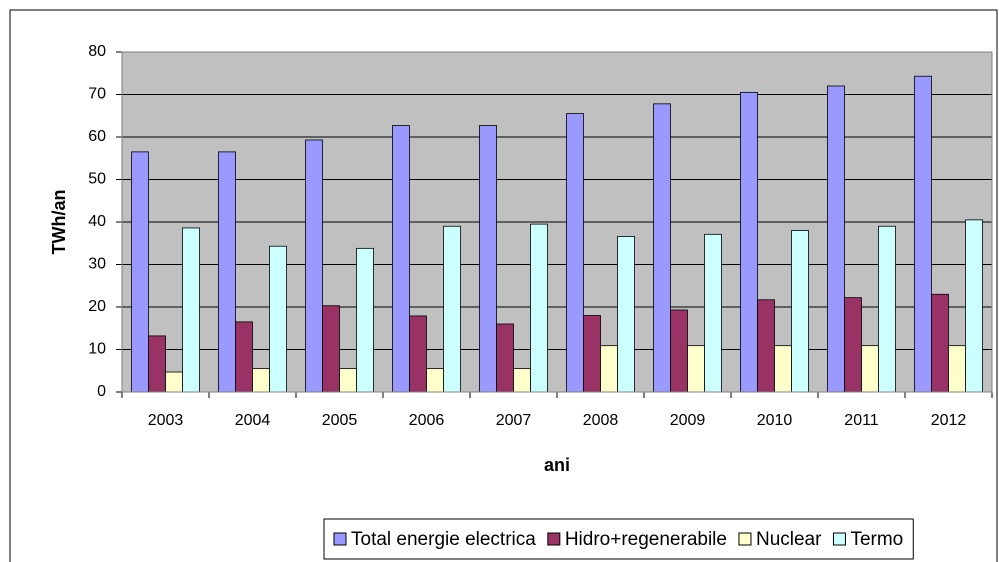 The image size is (999, 562). Describe the element at coordinates (514, 420) in the screenshot. I see `x-tick-label: 2007` at that location.